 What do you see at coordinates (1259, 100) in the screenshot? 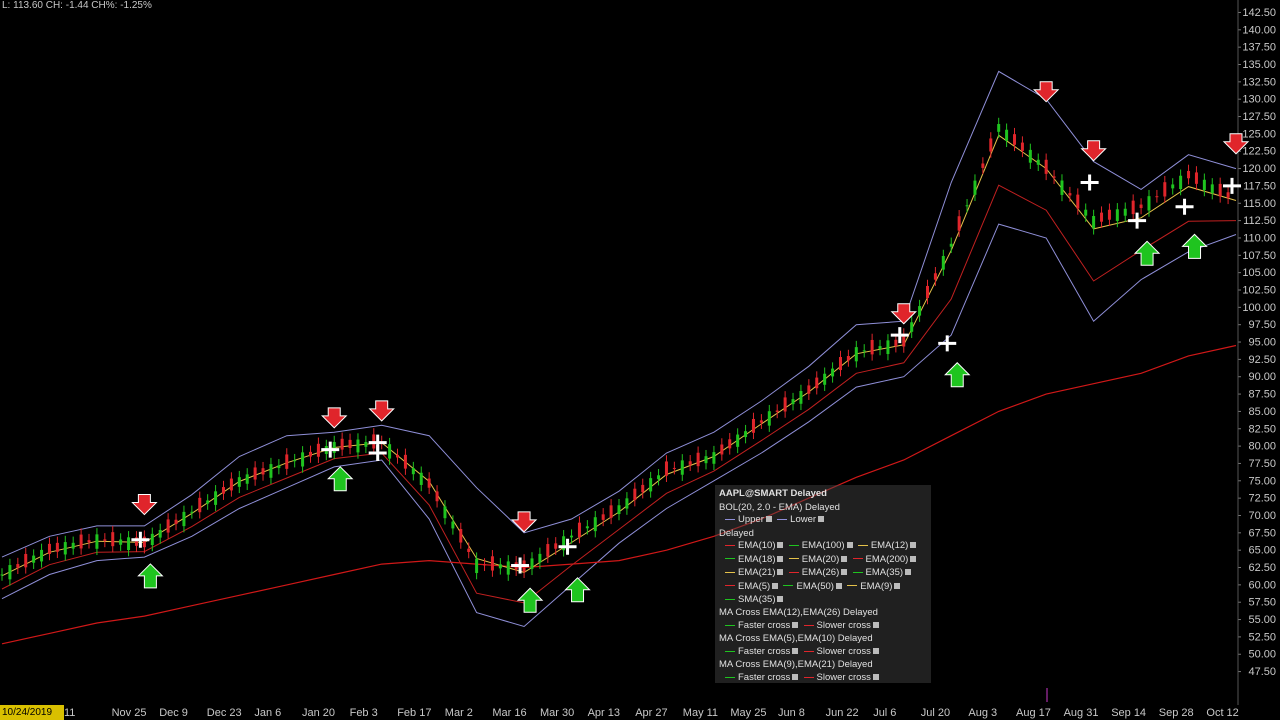
I see `y-tick-label: 130.00` at bounding box center [1259, 100].